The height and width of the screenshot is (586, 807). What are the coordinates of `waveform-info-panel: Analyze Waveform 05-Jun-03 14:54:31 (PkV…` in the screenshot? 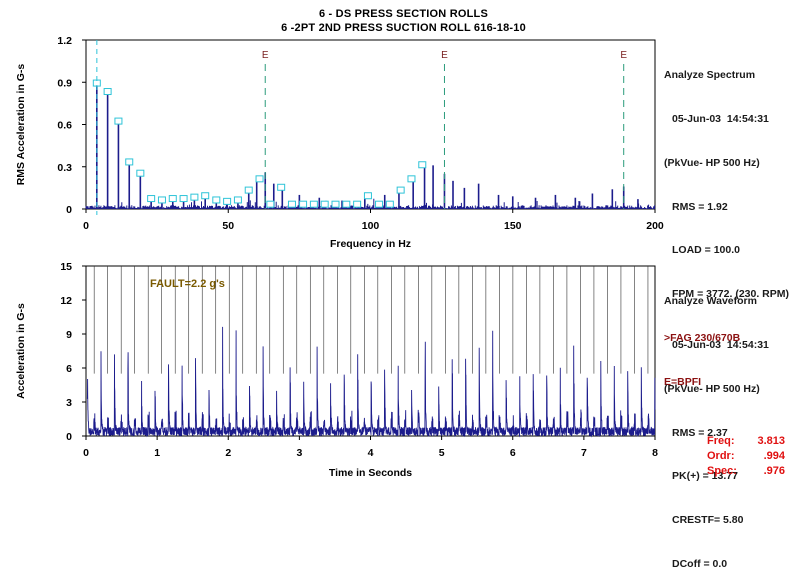 It's located at (716, 425).